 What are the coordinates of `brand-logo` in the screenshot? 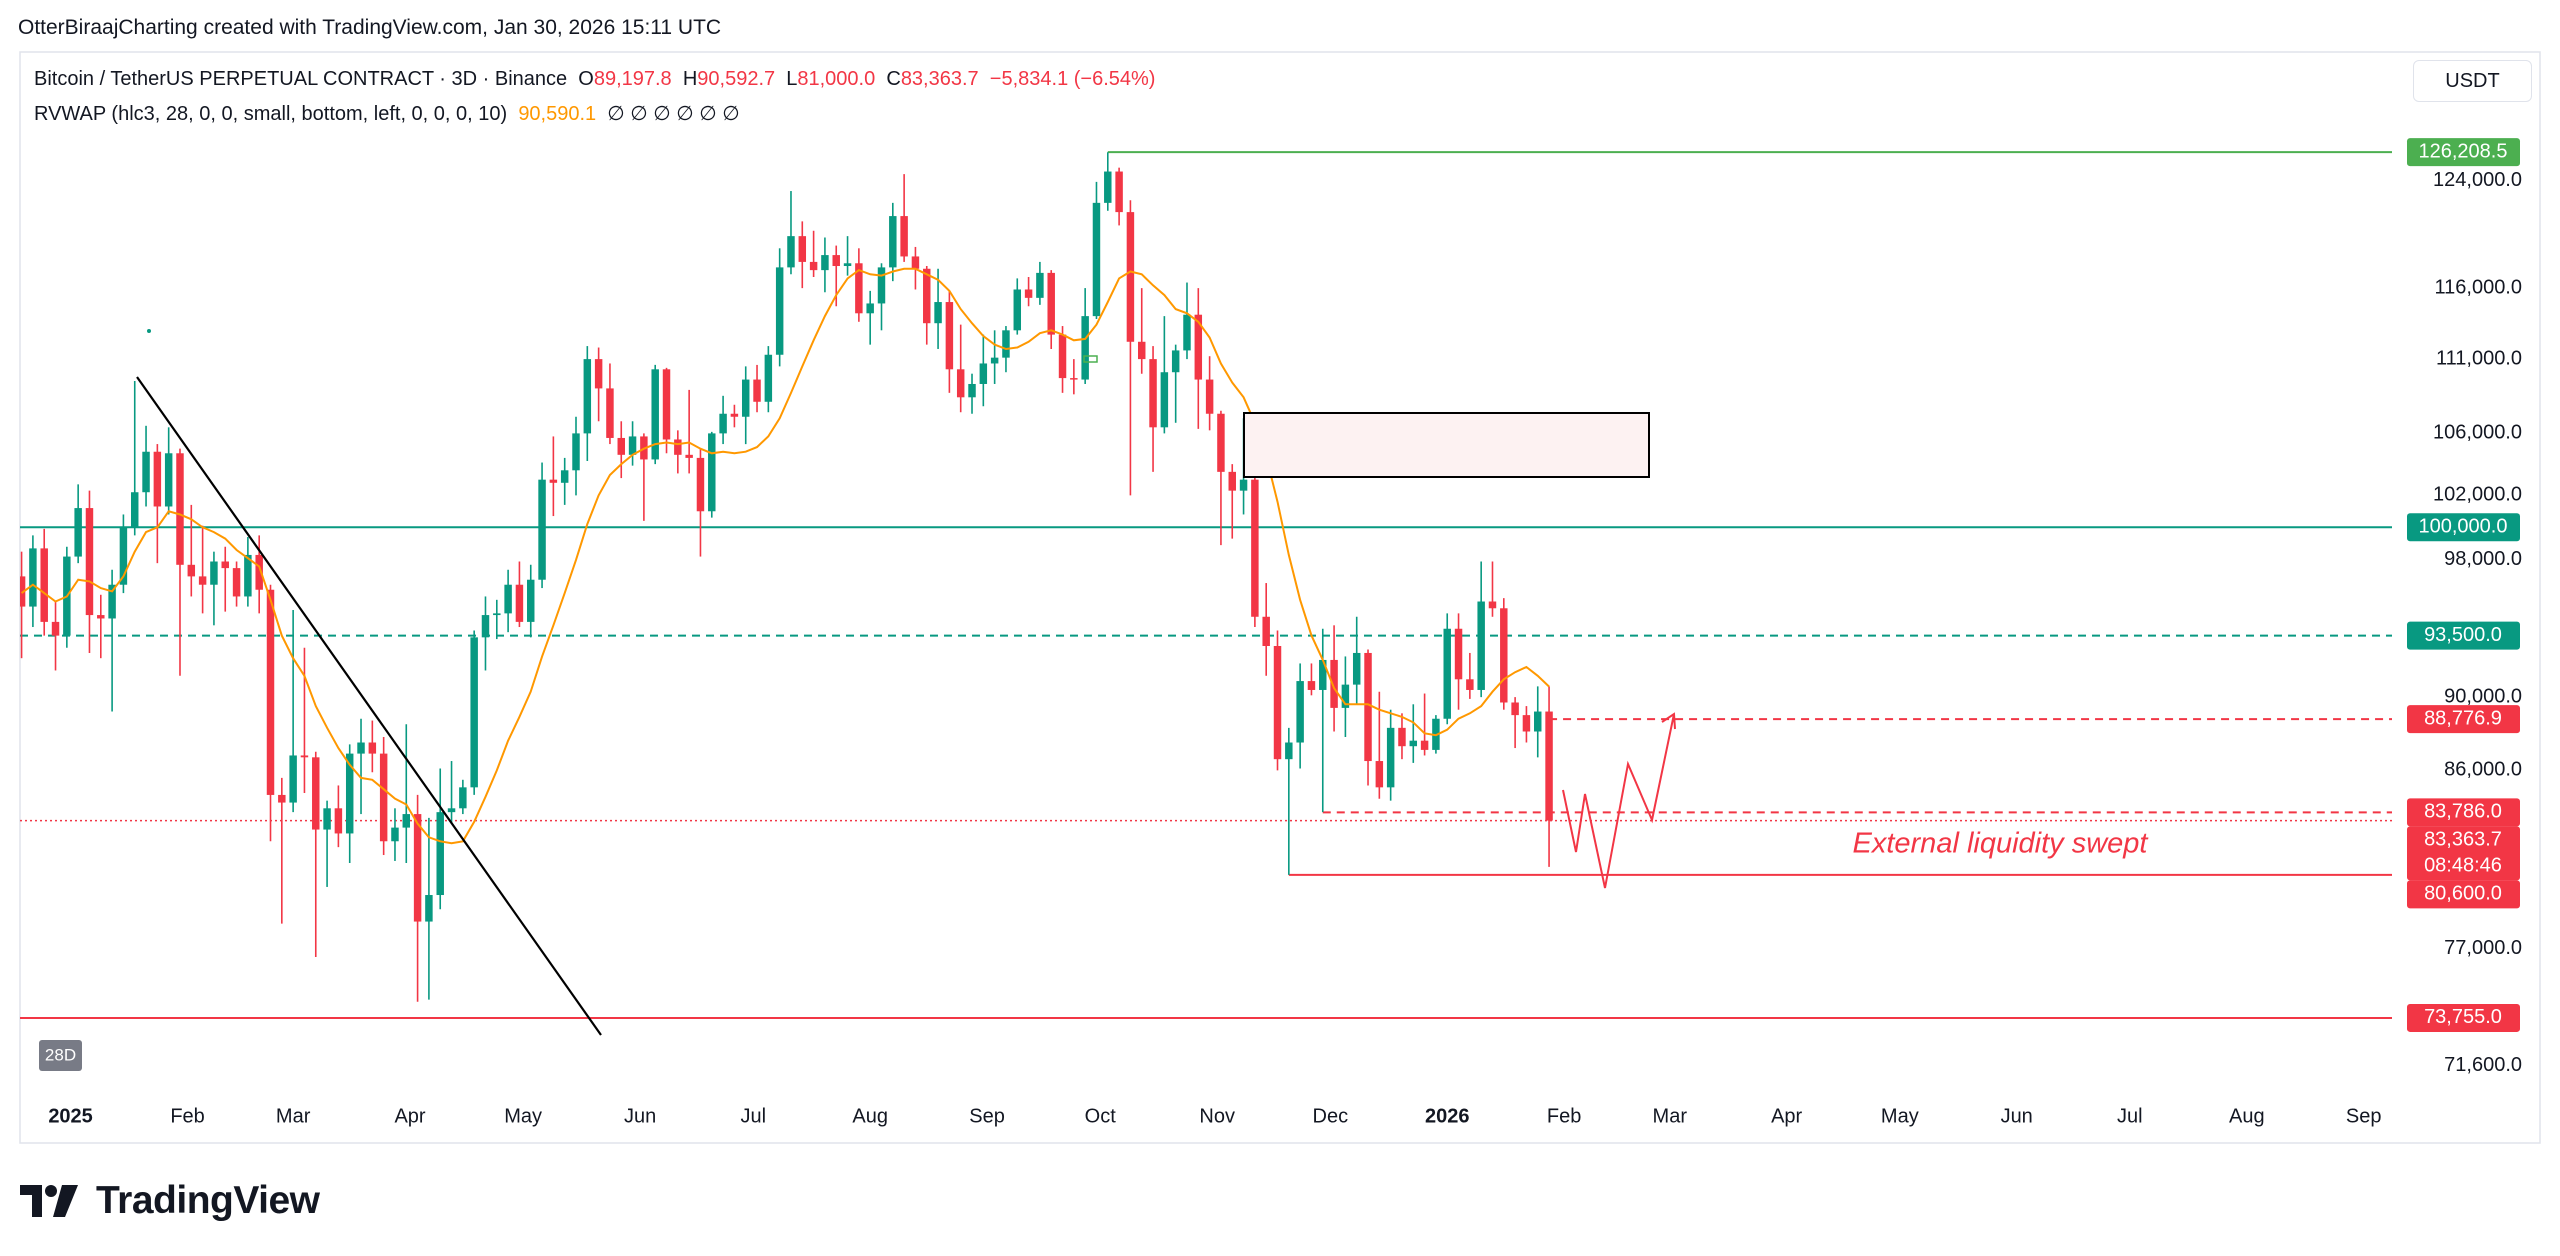 It's located at (49, 1201).